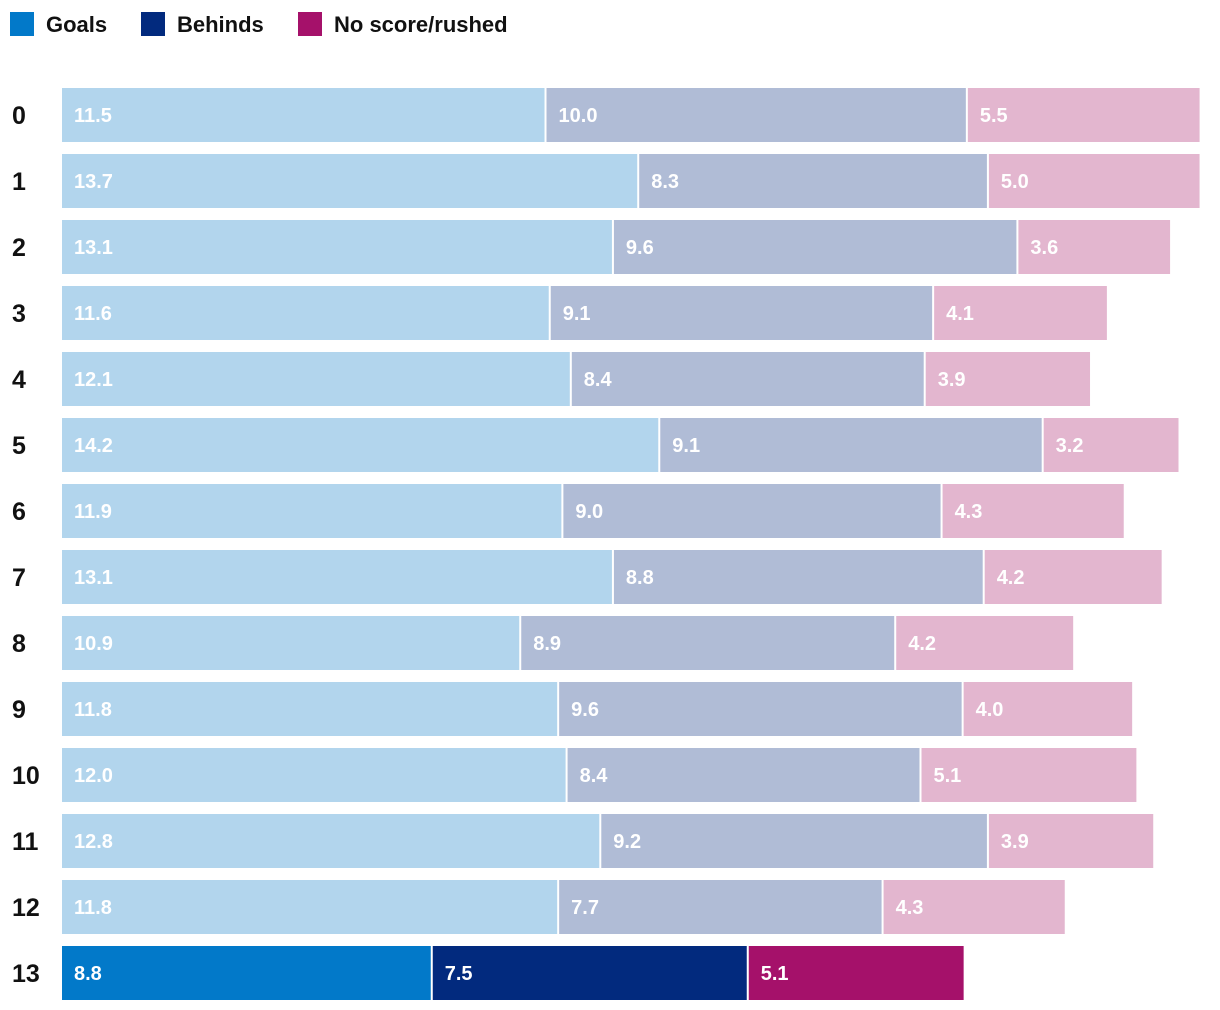 This screenshot has height=1010, width=1220. Describe the element at coordinates (577, 314) in the screenshot. I see `bar-label-3-behinds: 9.1` at that location.